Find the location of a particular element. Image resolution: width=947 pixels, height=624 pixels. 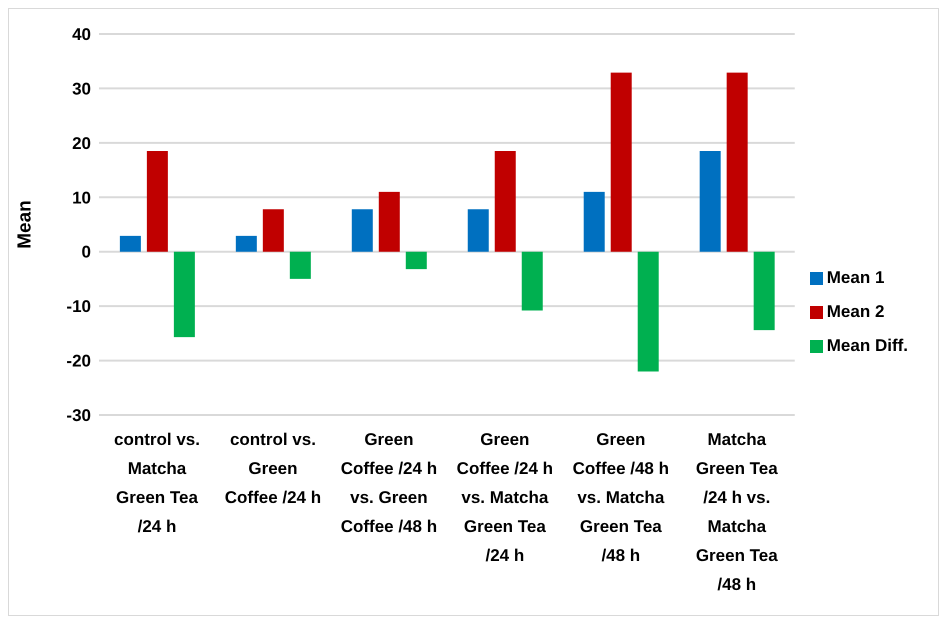

x-tick-label: Green Coffee /24 h vs. Green Coffee /48 h is located at coordinates (389, 483).